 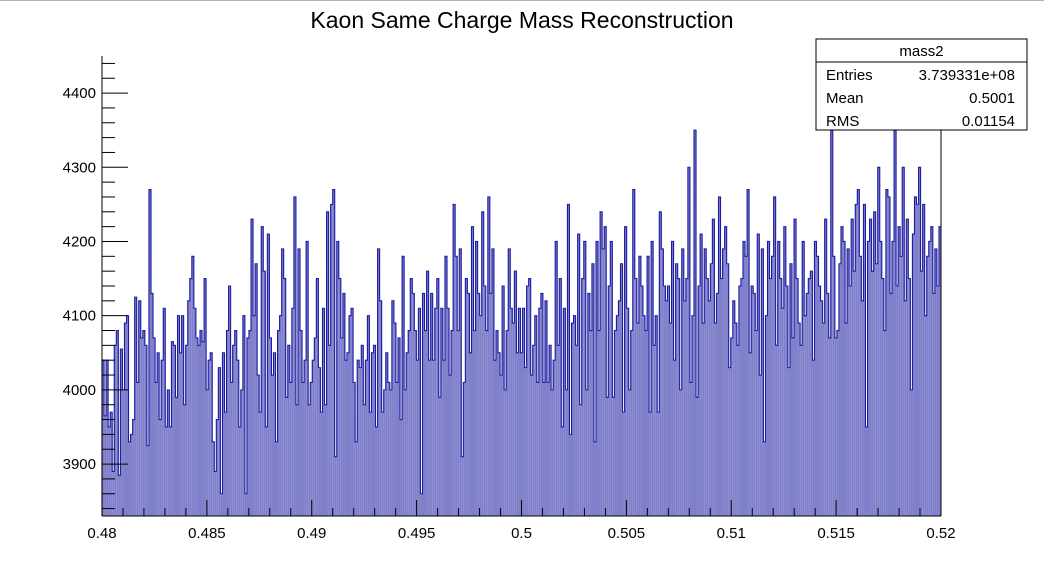 I want to click on x-tick-label: 0.505, so click(x=627, y=533).